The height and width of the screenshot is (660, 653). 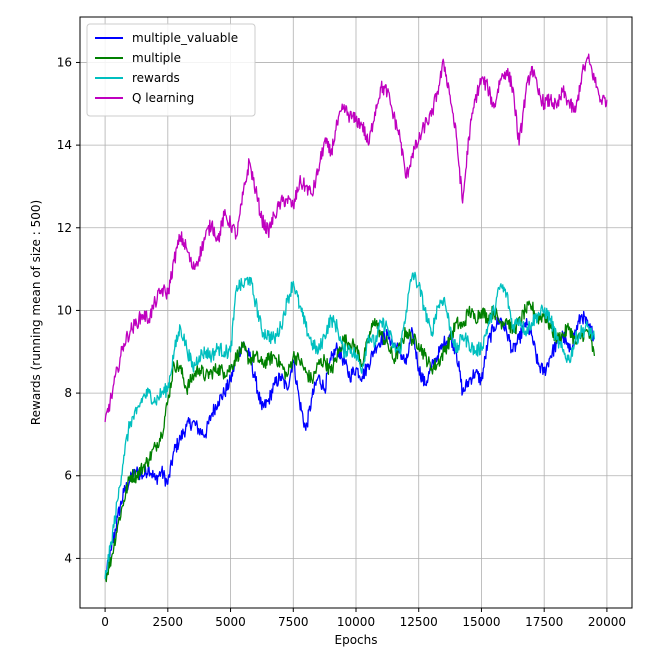 What do you see at coordinates (36, 312) in the screenshot?
I see `y-axis-title: Rewards (running mean of size : 500)` at bounding box center [36, 312].